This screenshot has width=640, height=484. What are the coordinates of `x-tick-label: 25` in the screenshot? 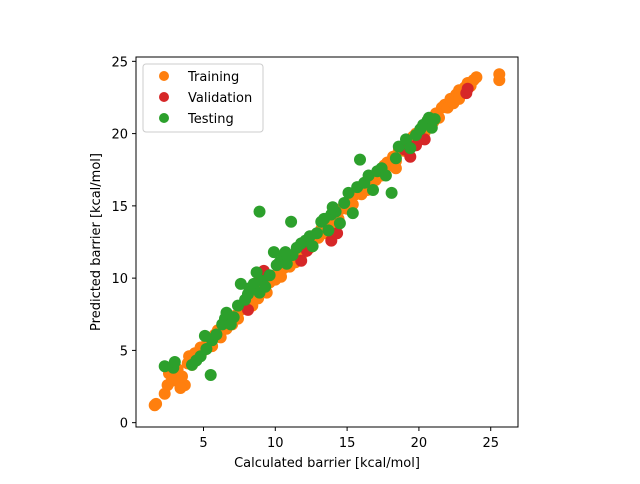 It's located at (490, 443).